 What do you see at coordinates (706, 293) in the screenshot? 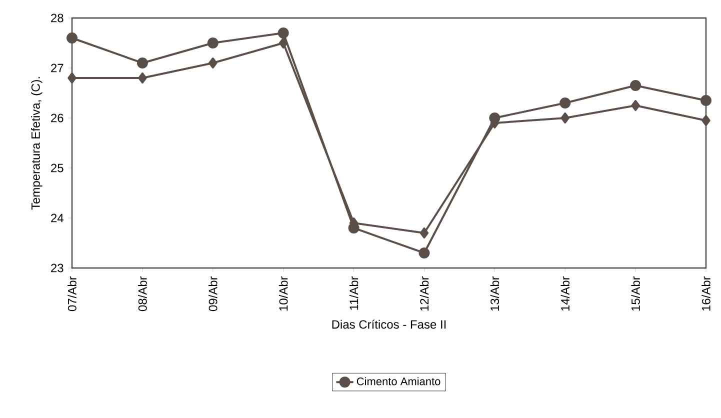
I see `x-tick-label: 16/Abr` at bounding box center [706, 293].